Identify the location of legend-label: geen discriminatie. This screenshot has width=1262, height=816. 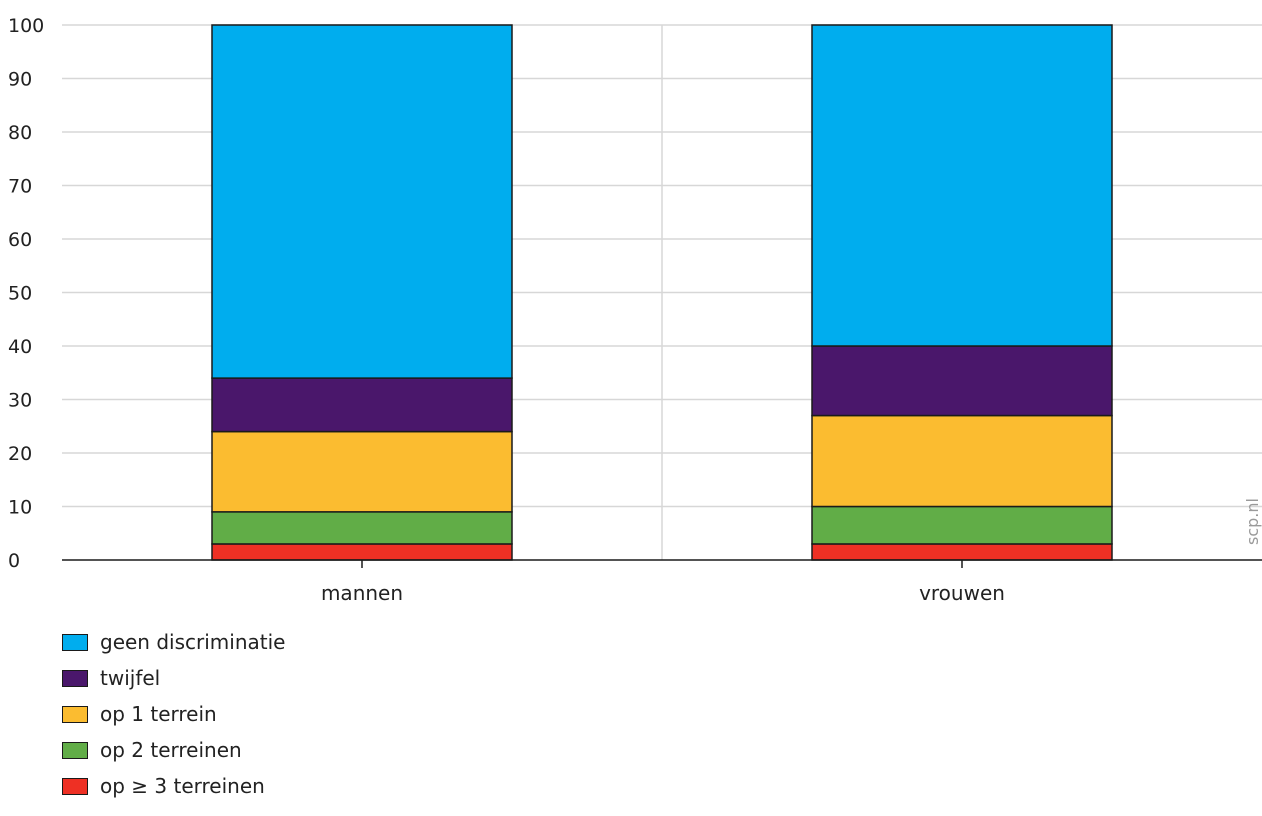
(193, 642).